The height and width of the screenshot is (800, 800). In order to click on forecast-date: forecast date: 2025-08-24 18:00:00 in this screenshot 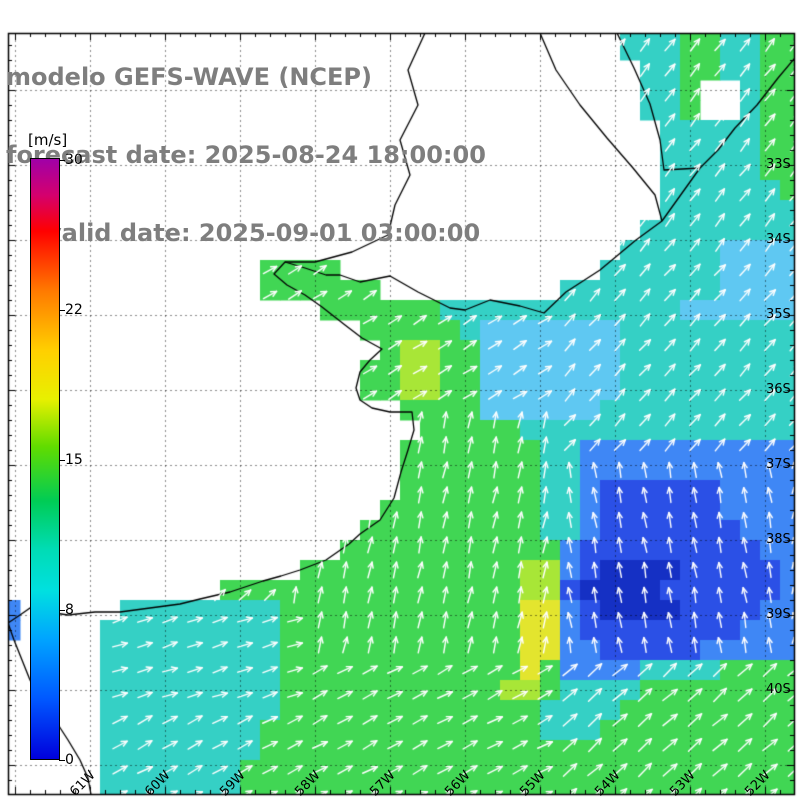, I will do `click(246, 155)`.